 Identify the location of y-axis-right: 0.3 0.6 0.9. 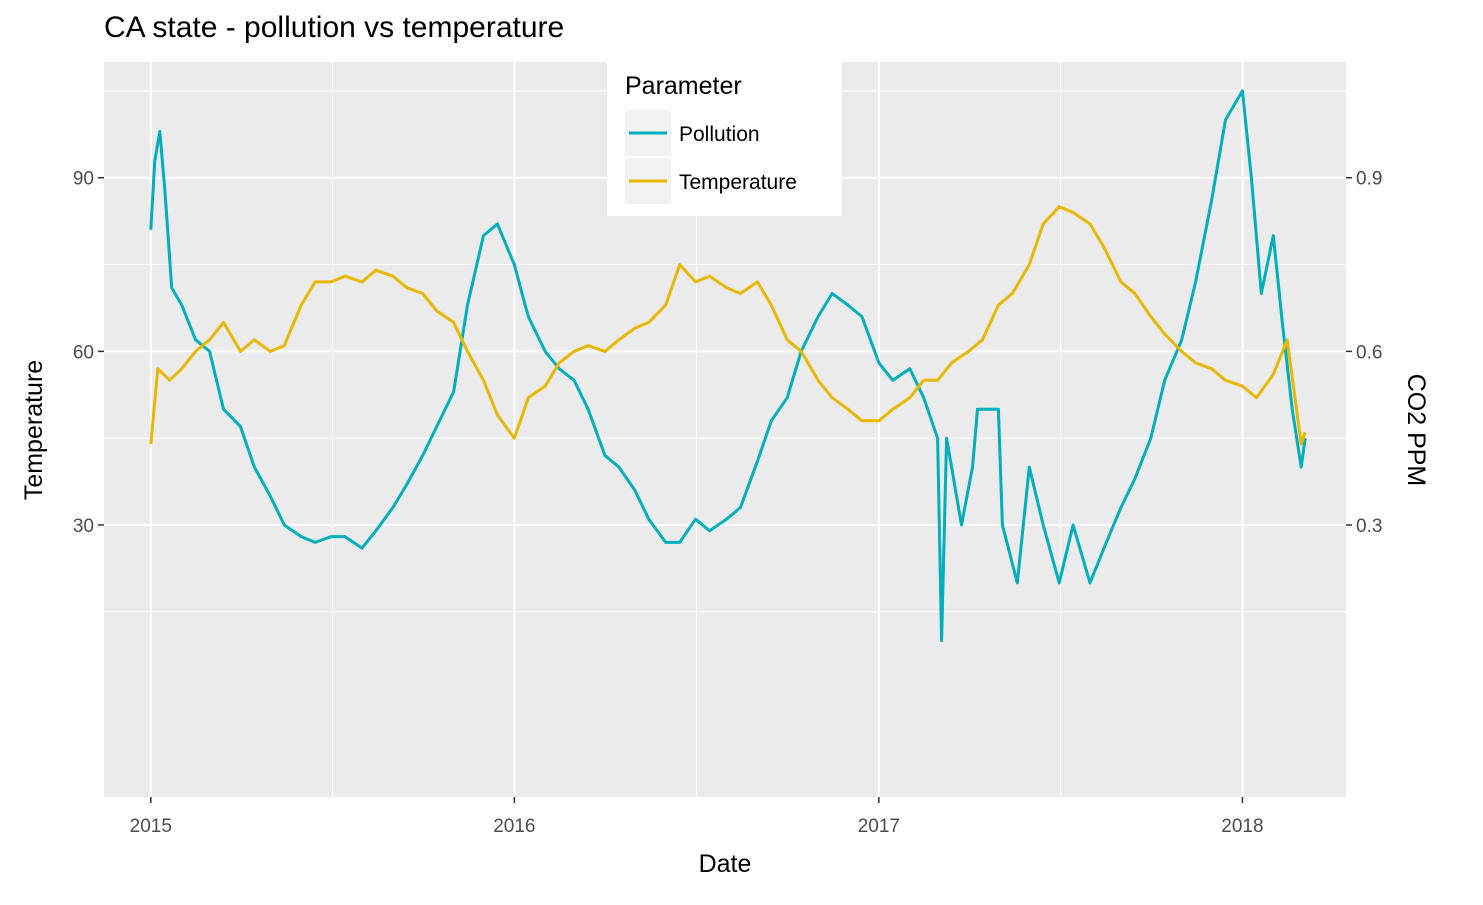
(1364, 353).